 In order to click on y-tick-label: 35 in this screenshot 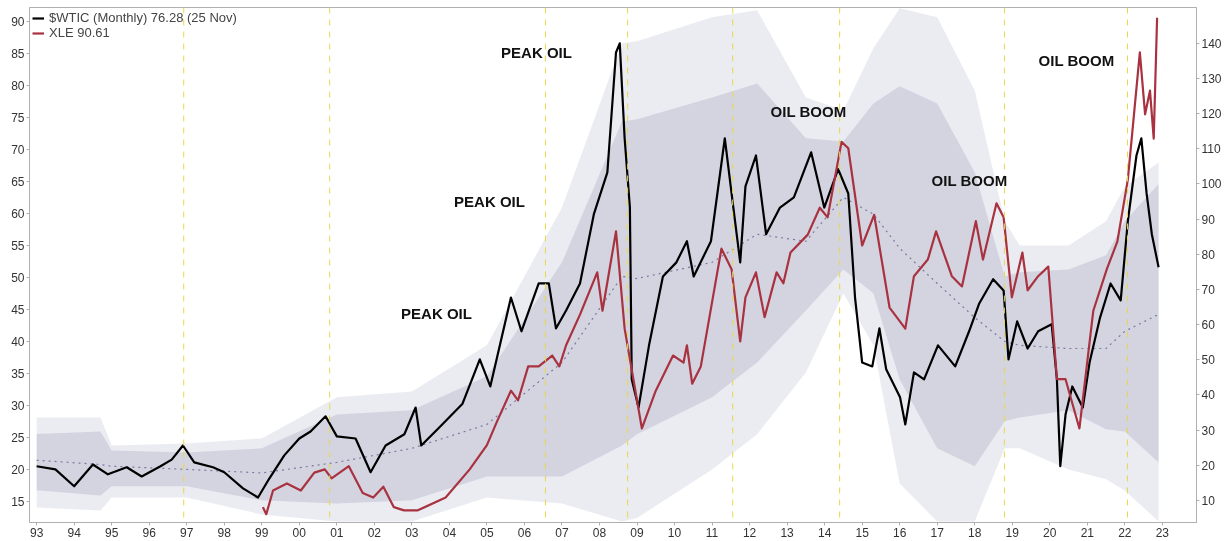, I will do `click(18, 373)`.